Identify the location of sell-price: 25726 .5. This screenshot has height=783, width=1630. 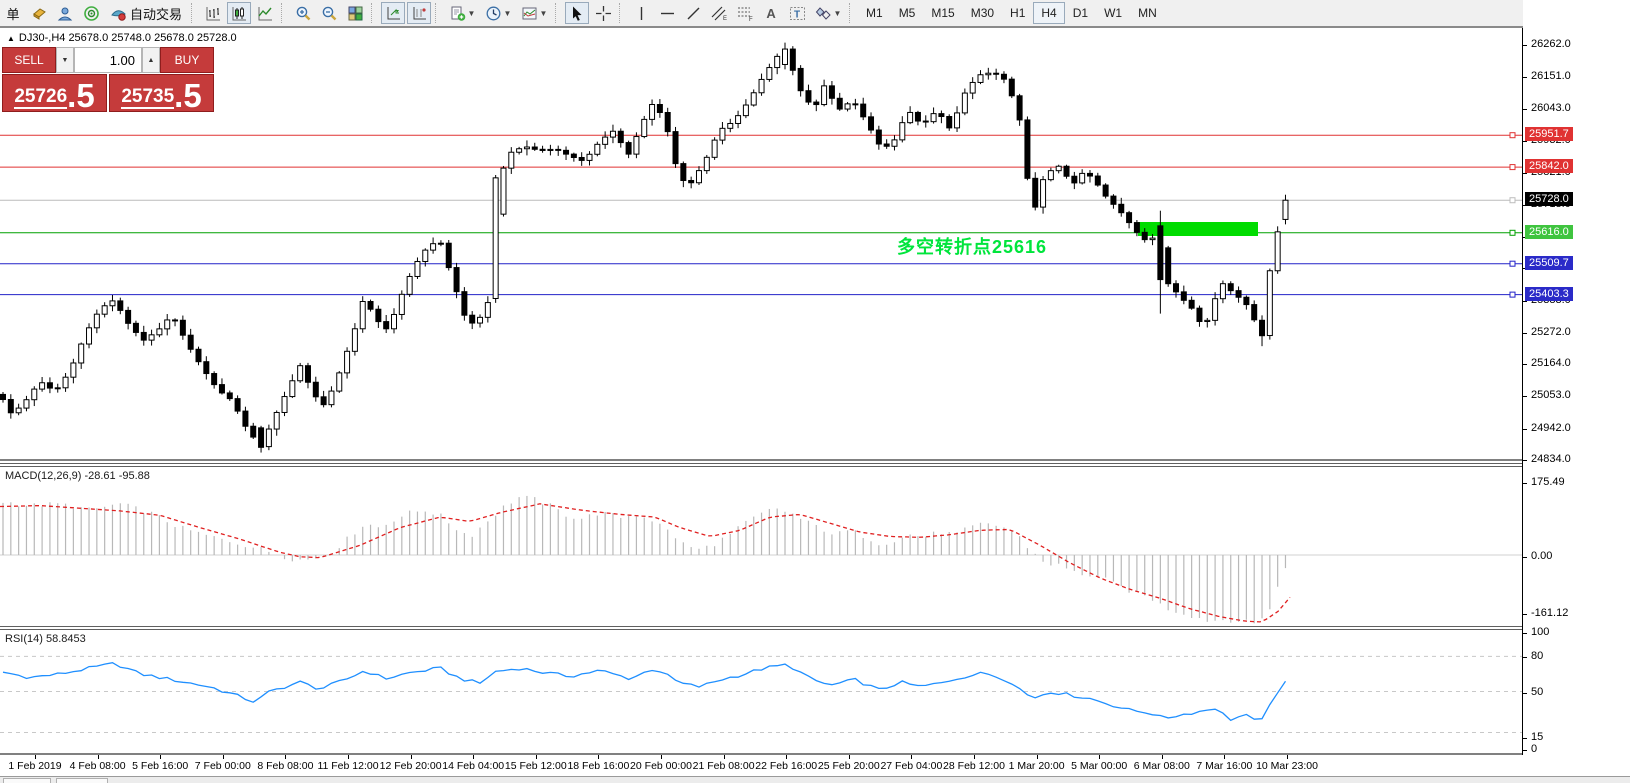
(54, 93).